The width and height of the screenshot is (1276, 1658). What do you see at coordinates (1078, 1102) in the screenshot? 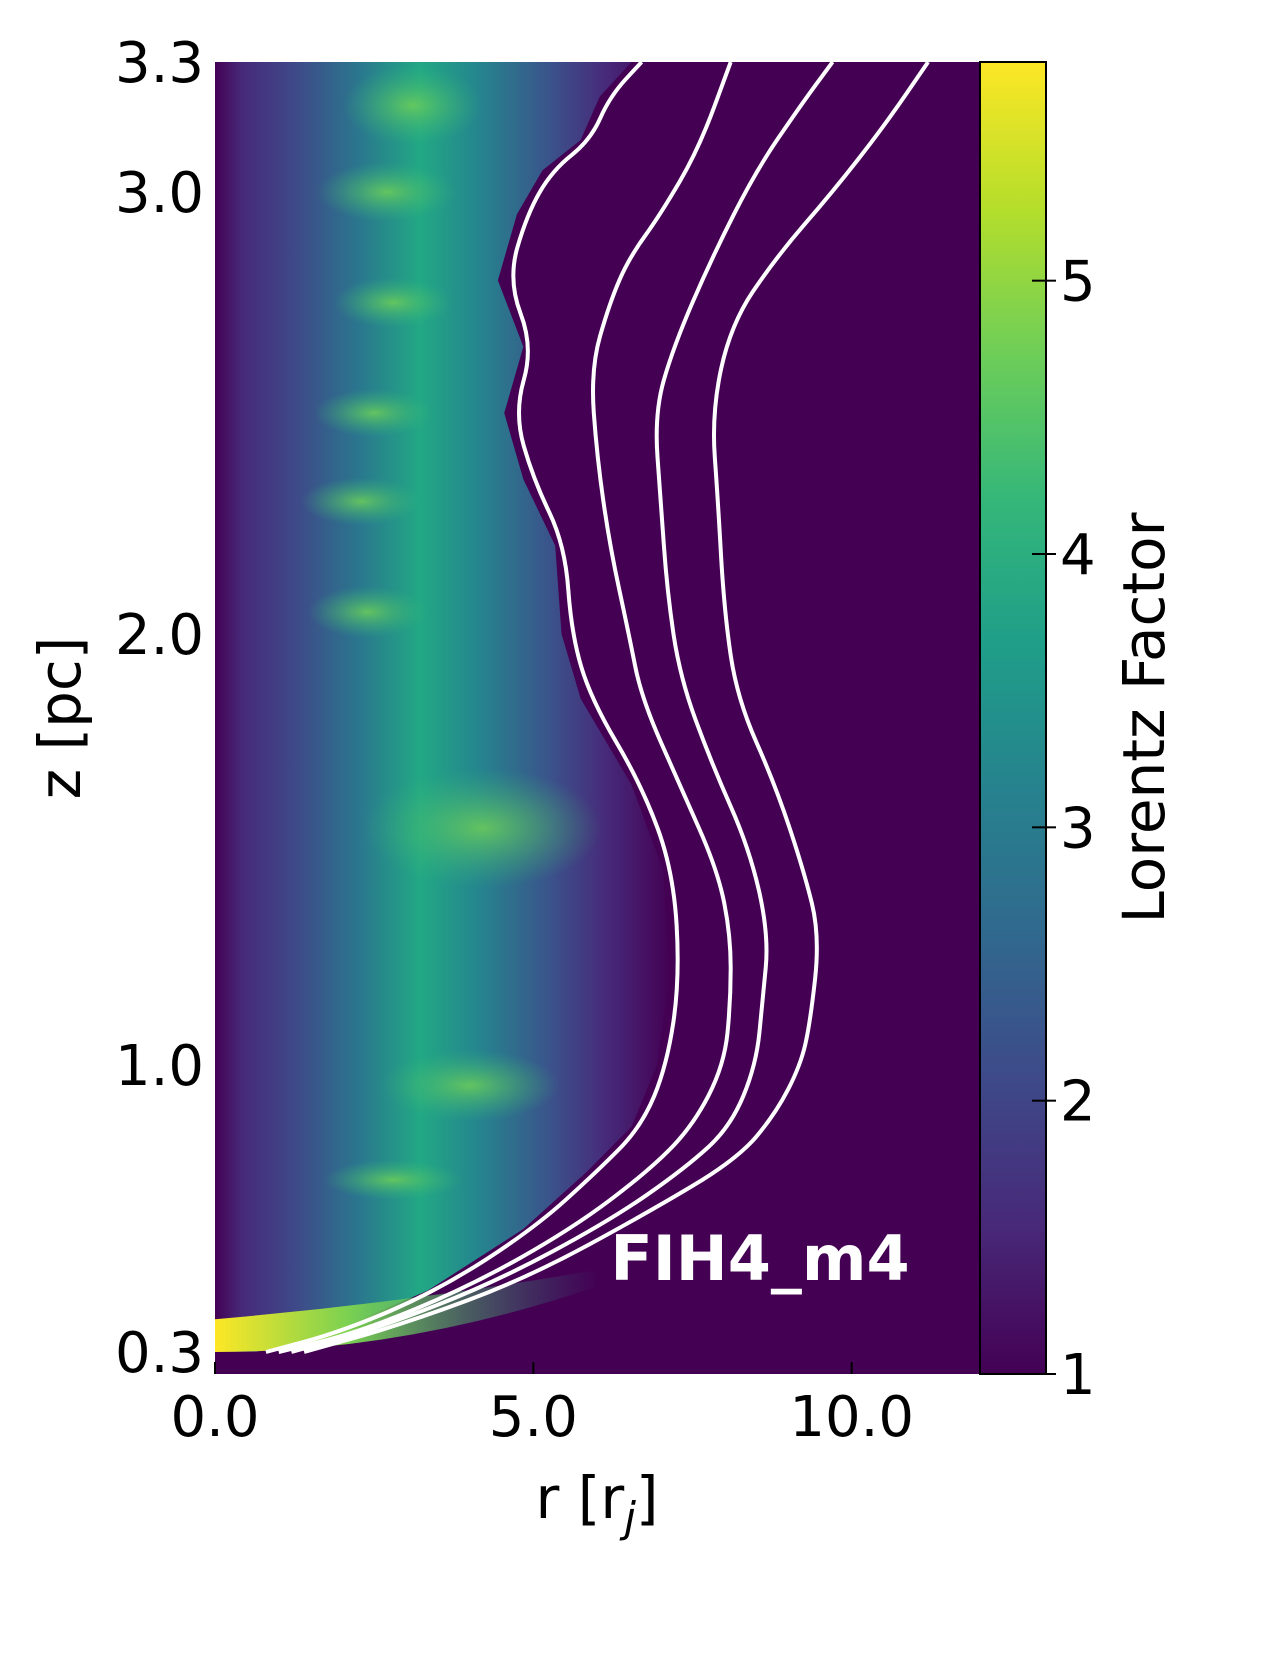
I see `colorbar-tick-label: 2` at bounding box center [1078, 1102].